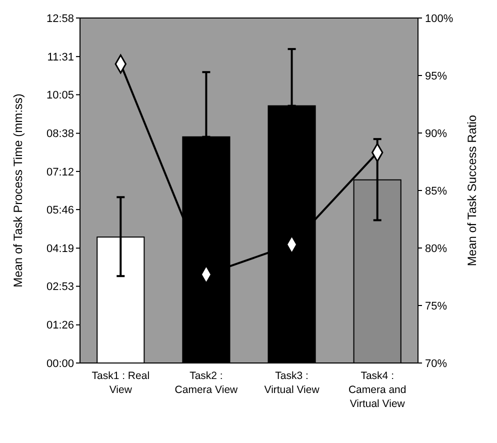 The image size is (497, 443). I want to click on y-tick-label: 10:05, so click(60, 96).